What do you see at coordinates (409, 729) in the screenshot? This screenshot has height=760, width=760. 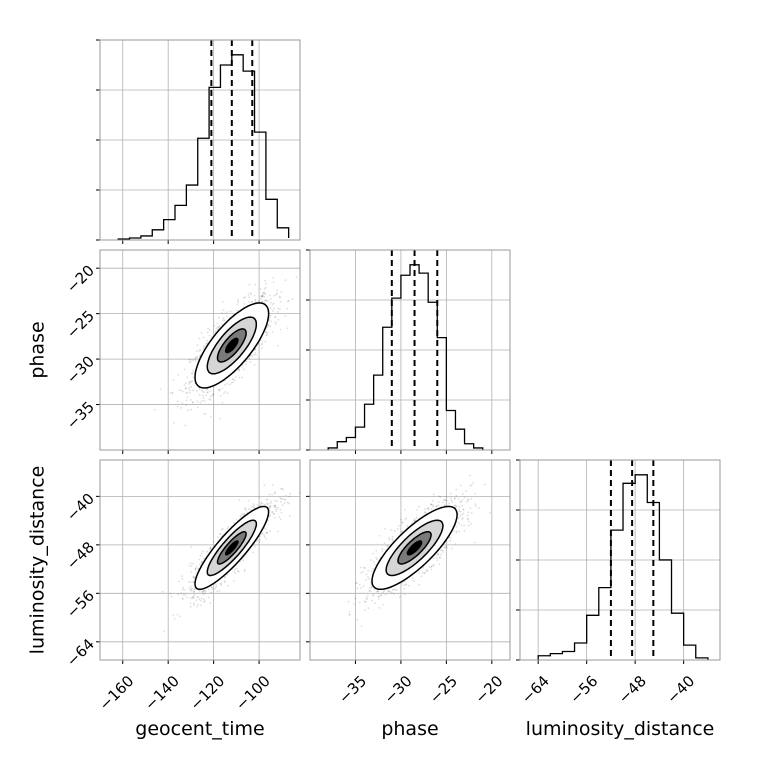 I see `axis-label-x: phase` at bounding box center [409, 729].